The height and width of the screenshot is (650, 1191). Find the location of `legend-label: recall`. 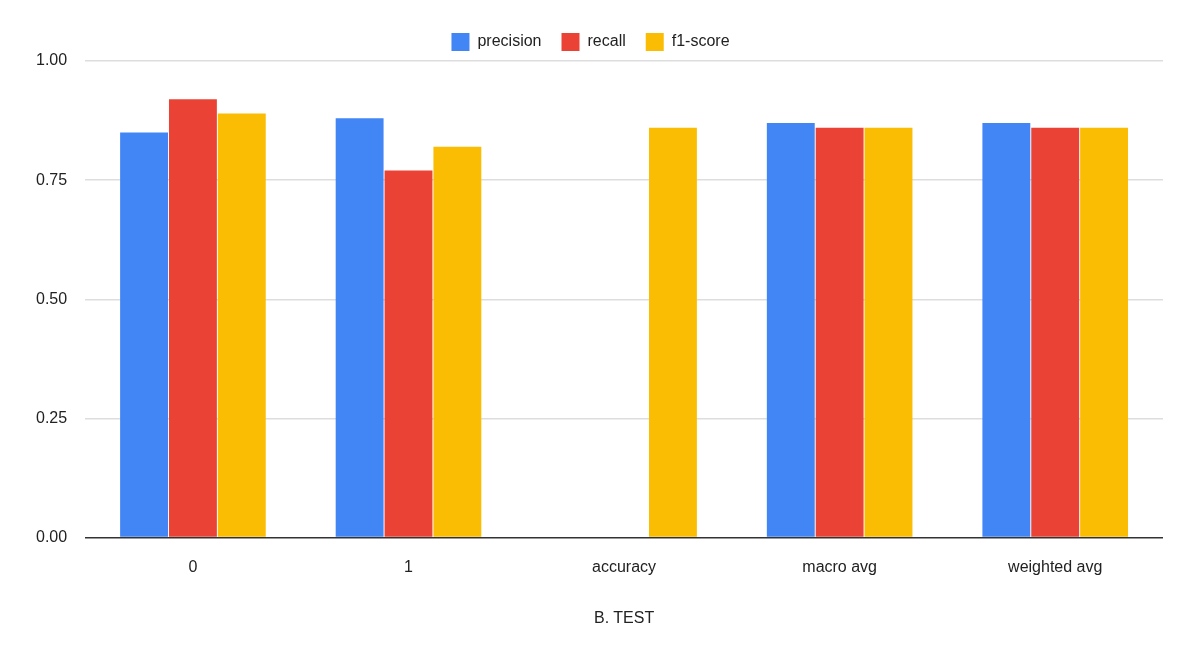

legend-label: recall is located at coordinates (606, 41).